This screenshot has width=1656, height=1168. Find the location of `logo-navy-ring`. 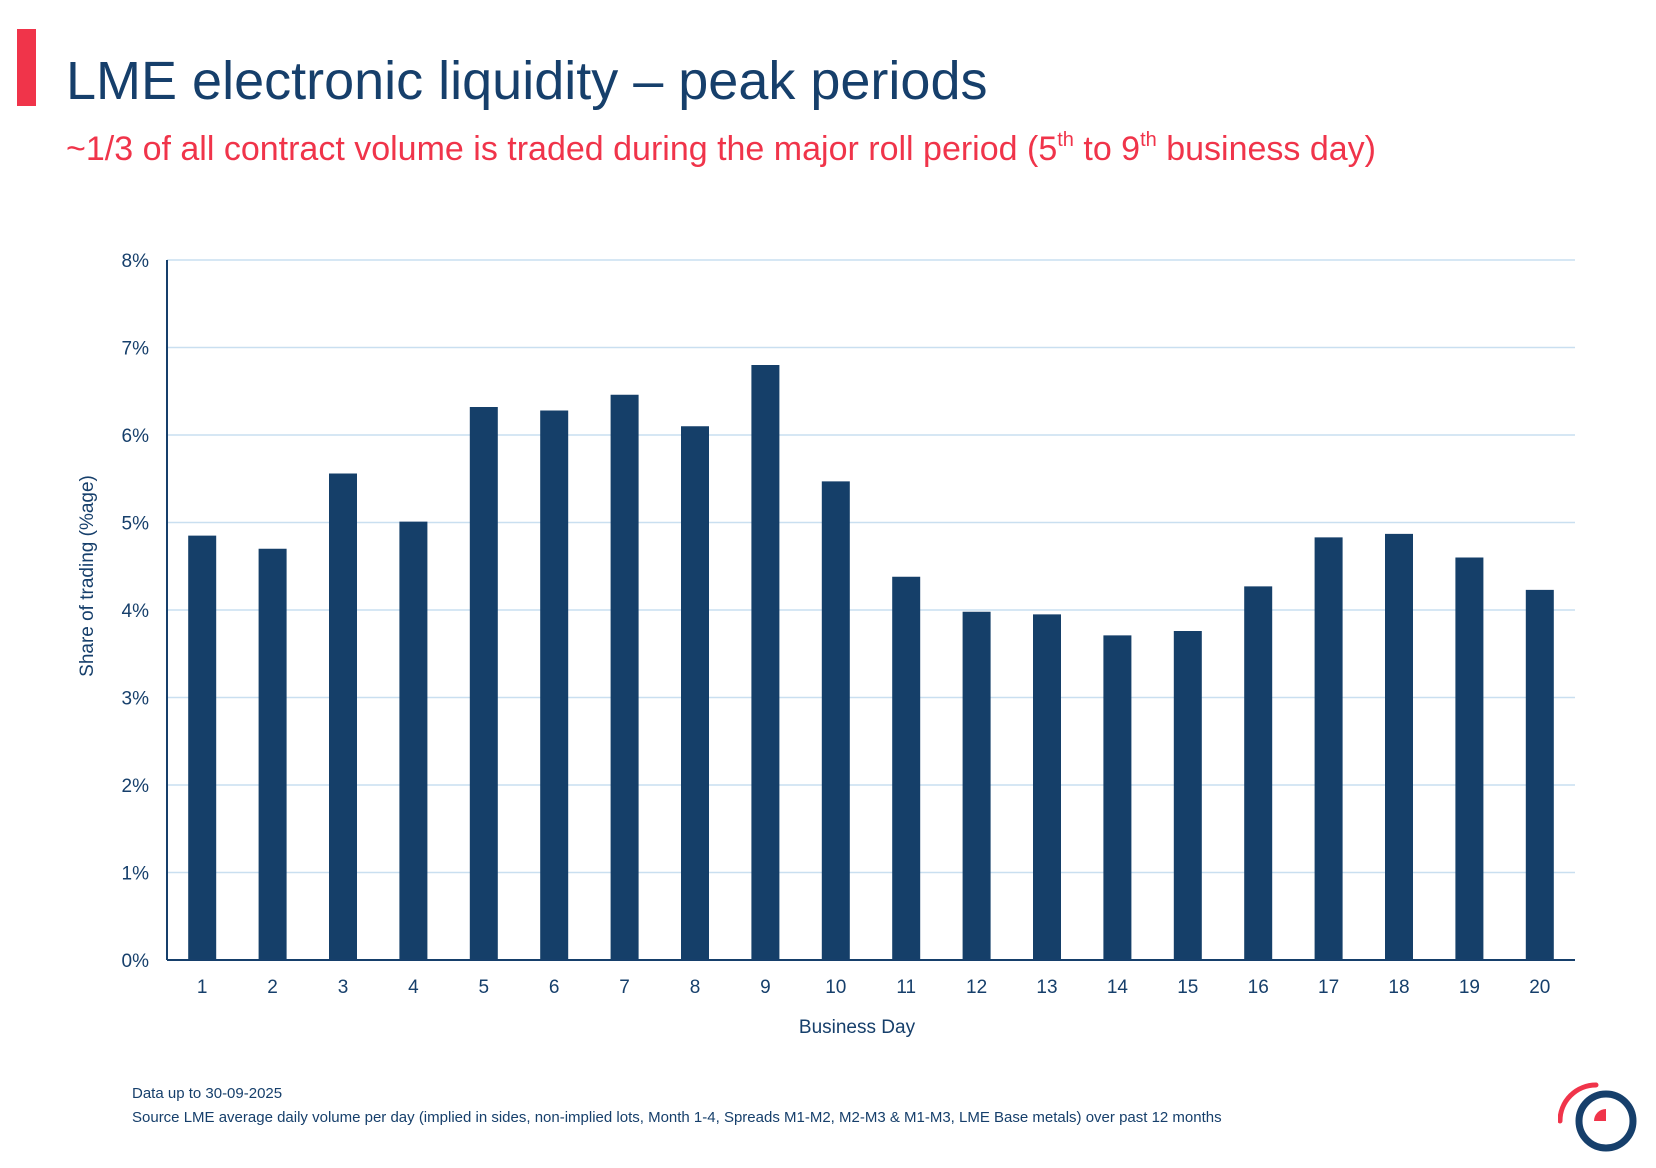

logo-navy-ring is located at coordinates (1606, 1121).